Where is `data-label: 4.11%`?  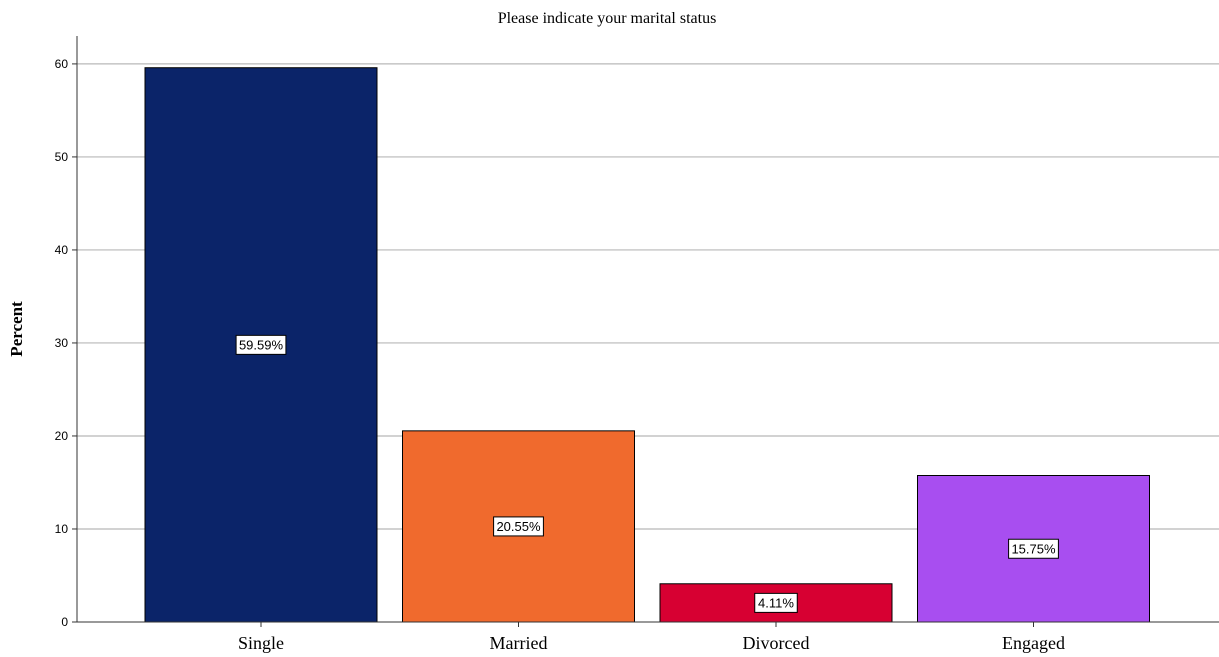
data-label: 4.11% is located at coordinates (776, 602).